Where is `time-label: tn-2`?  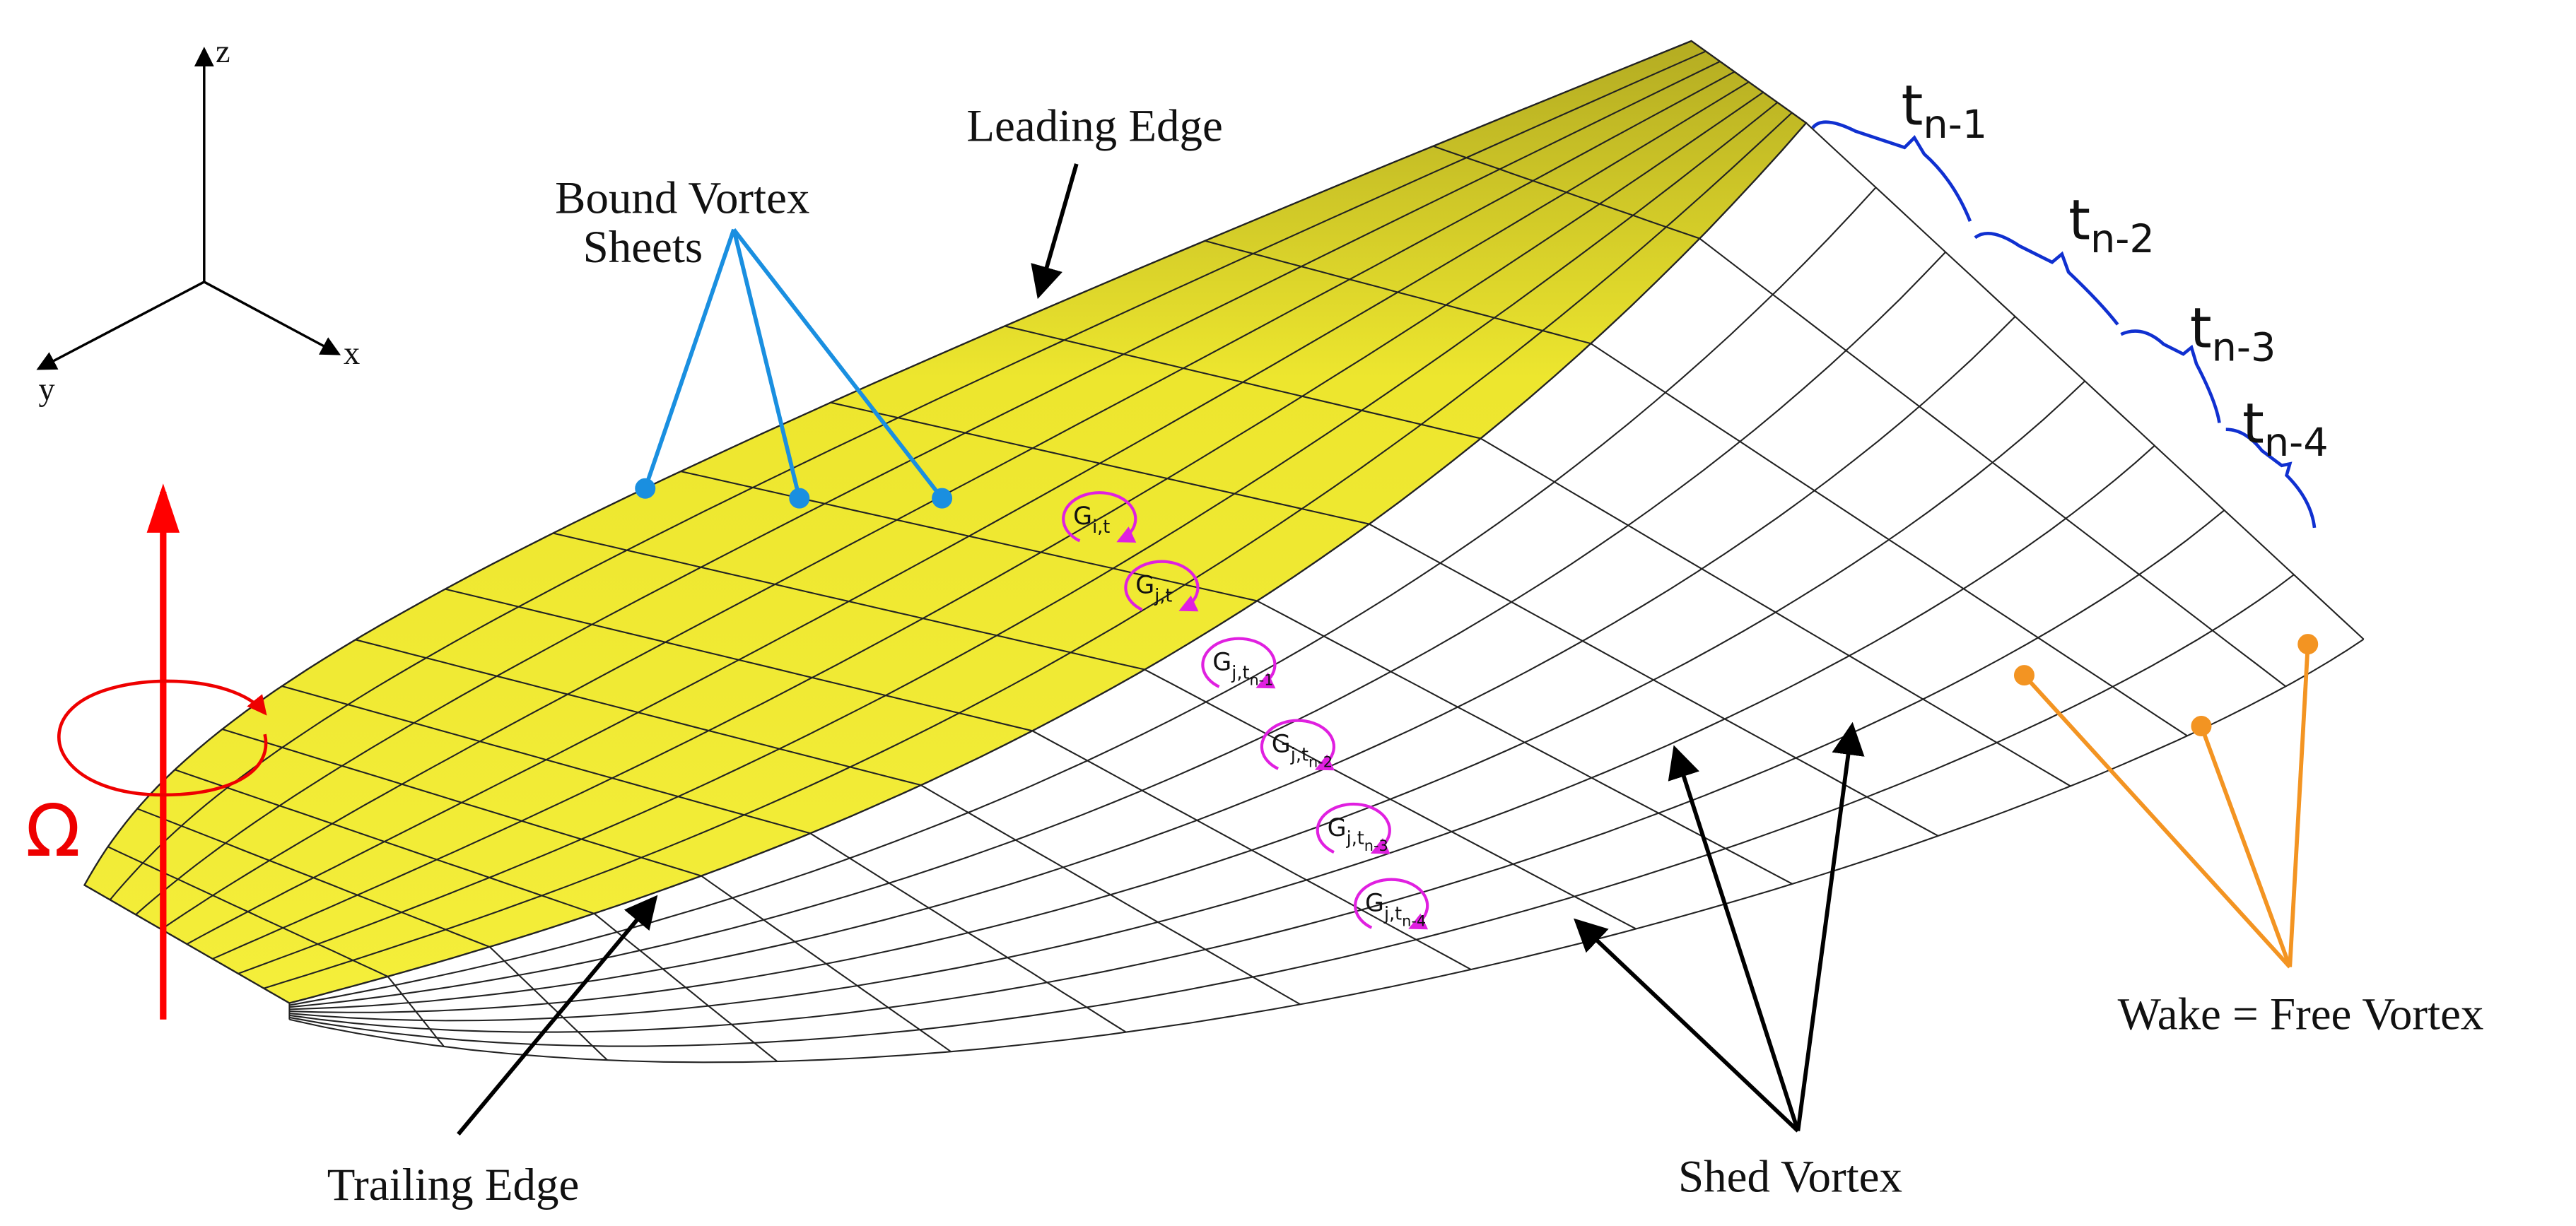
time-label: tn-2 is located at coordinates (2112, 225).